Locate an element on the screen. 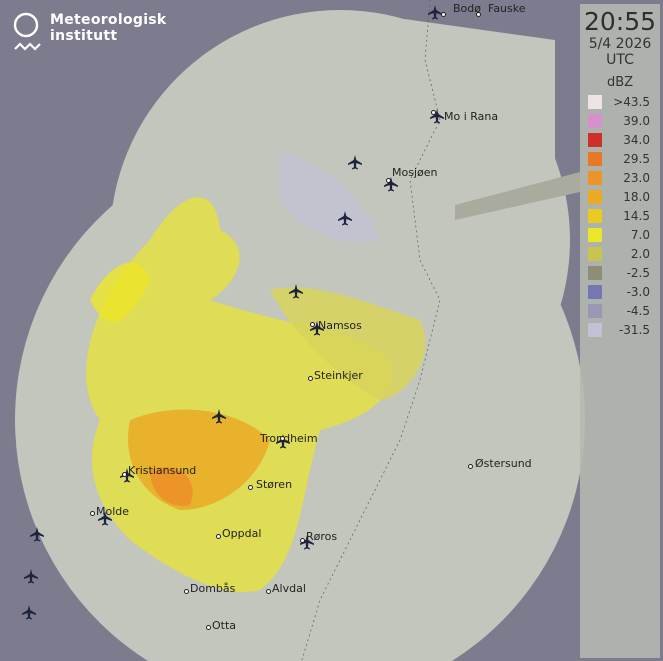  legend-value: -2.5 is located at coordinates (638, 272).